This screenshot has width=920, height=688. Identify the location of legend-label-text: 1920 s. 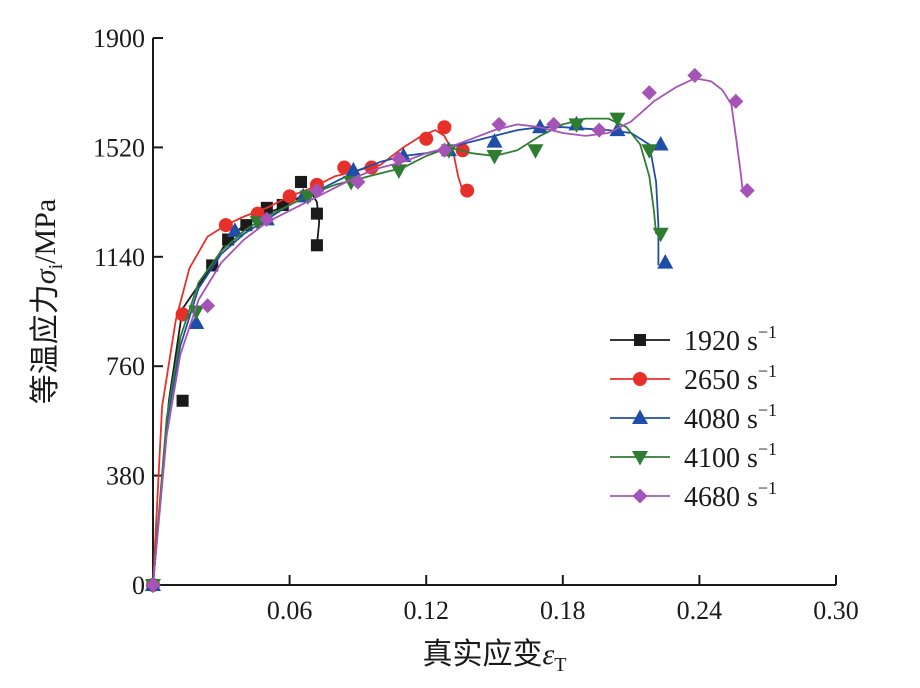
(721, 341).